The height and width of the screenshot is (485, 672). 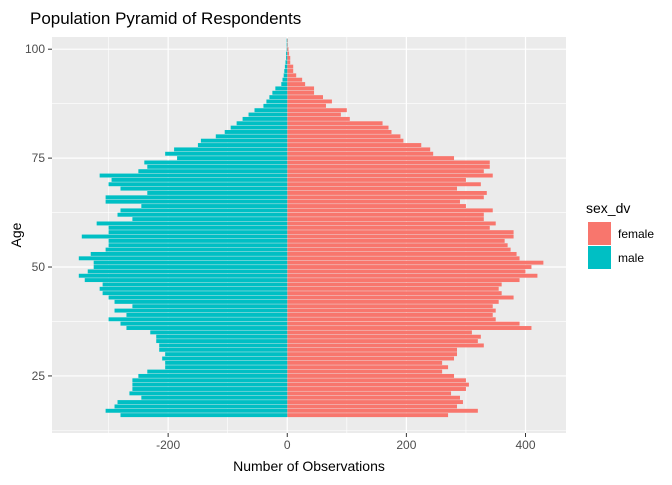 I want to click on y-tick-label: 25, so click(x=39, y=376).